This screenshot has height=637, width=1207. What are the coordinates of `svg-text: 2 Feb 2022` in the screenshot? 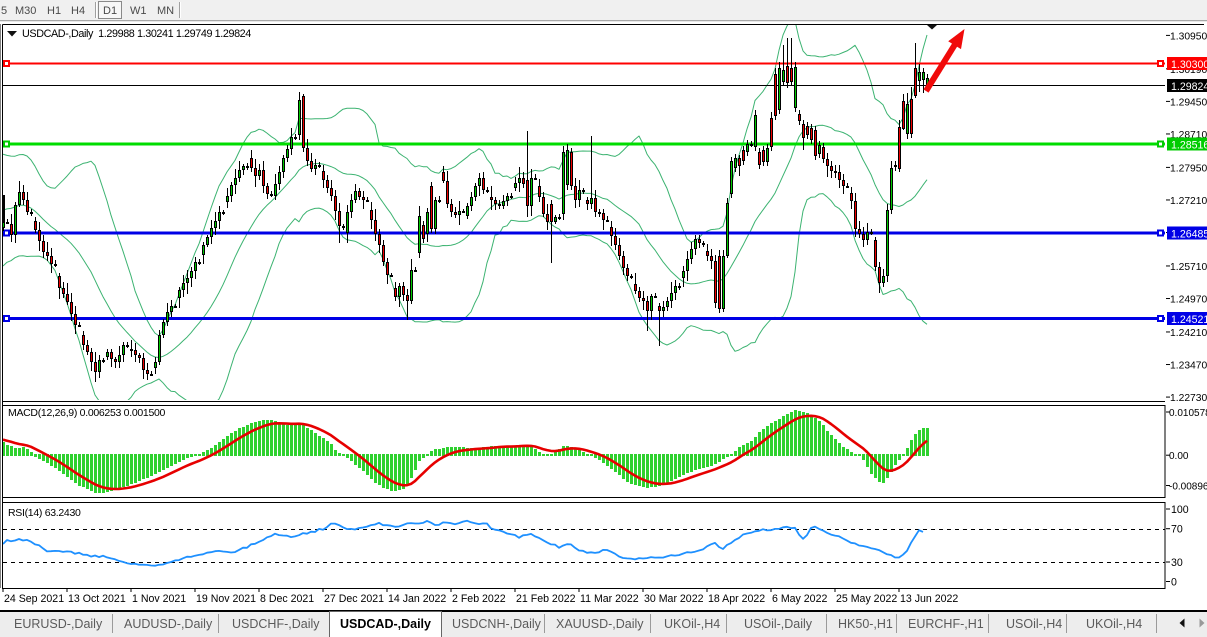 It's located at (479, 599).